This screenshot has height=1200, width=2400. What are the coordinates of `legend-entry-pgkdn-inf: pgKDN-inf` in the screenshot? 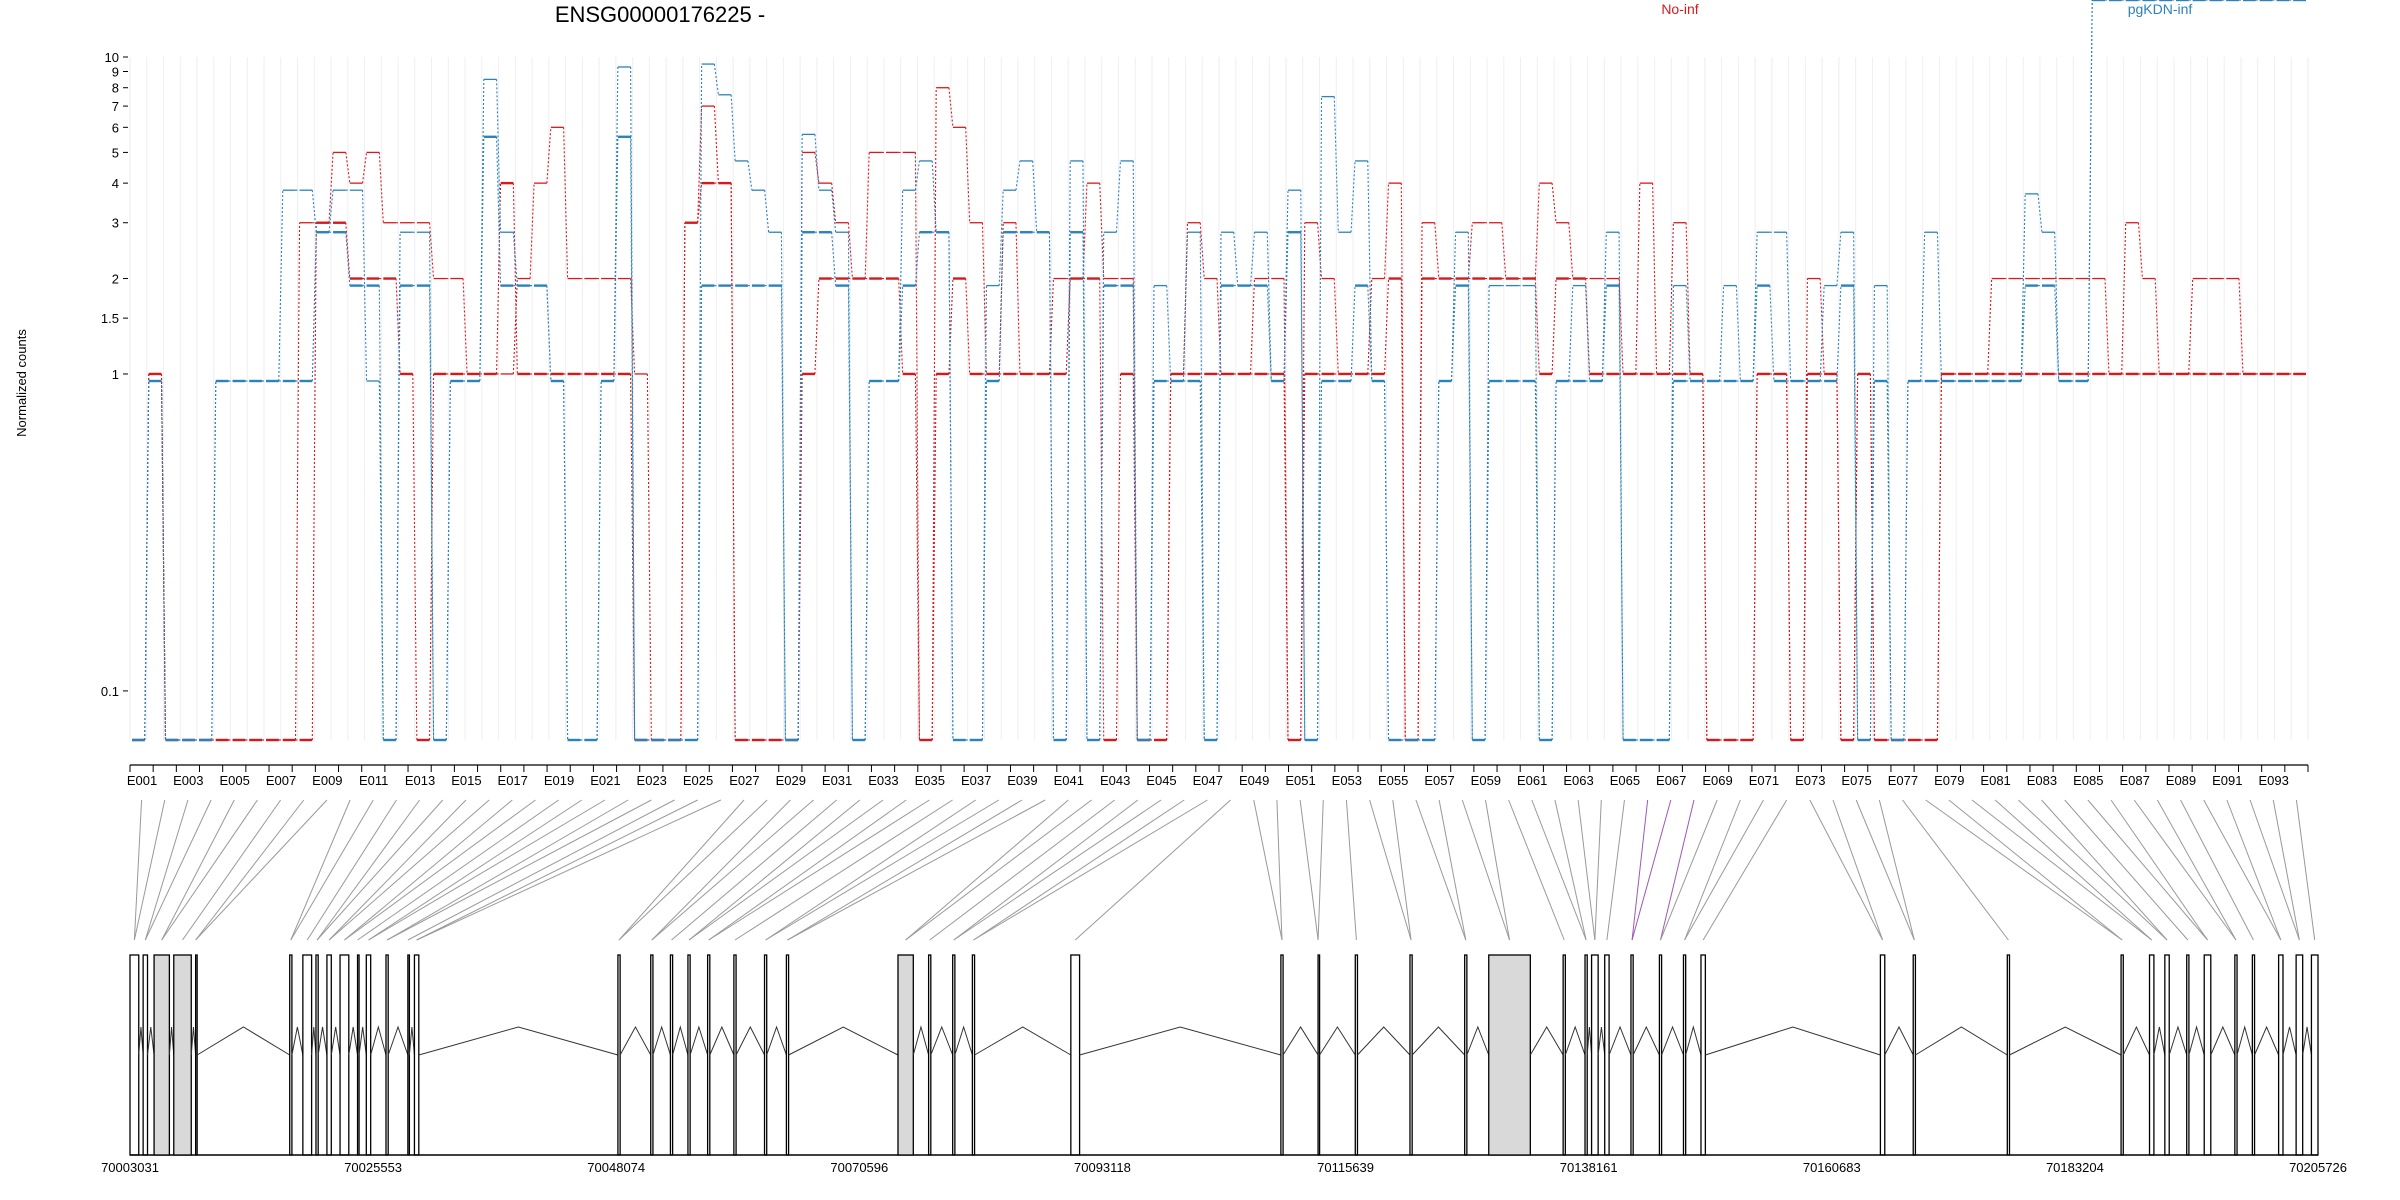 It's located at (2160, 9).